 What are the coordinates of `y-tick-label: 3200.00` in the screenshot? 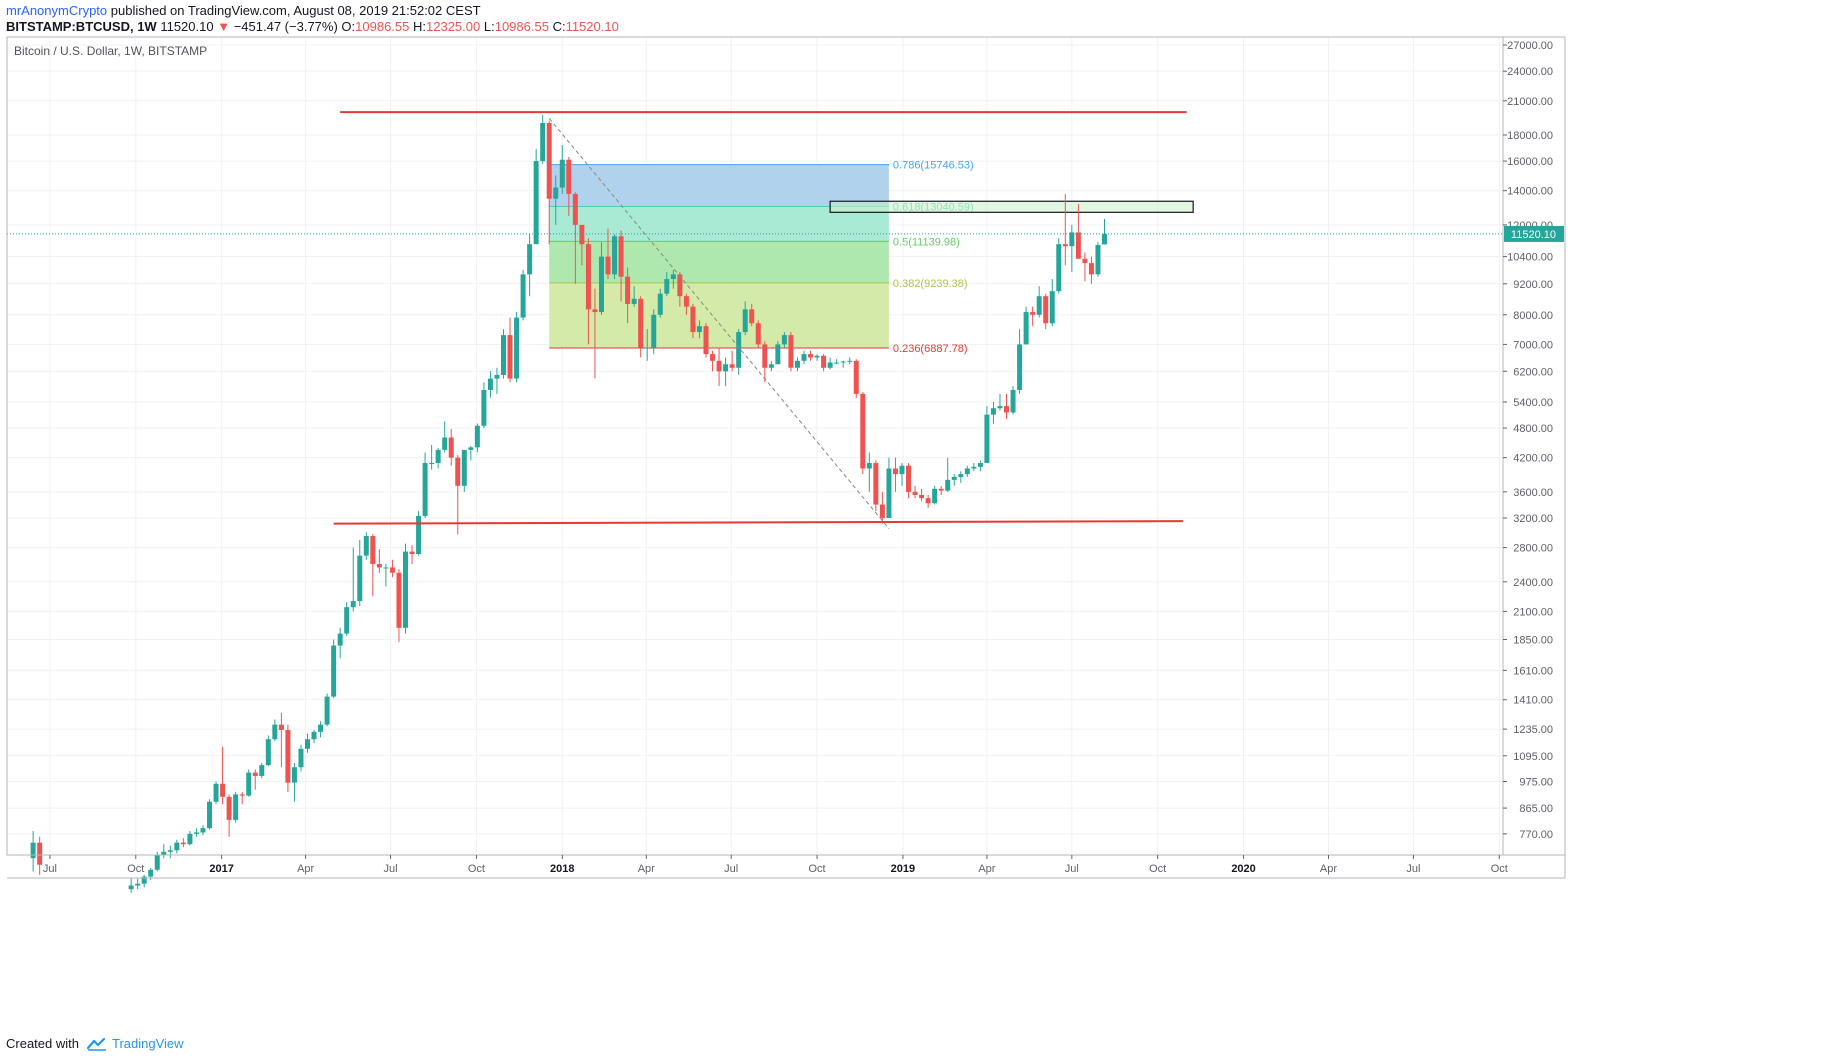 It's located at (1533, 519).